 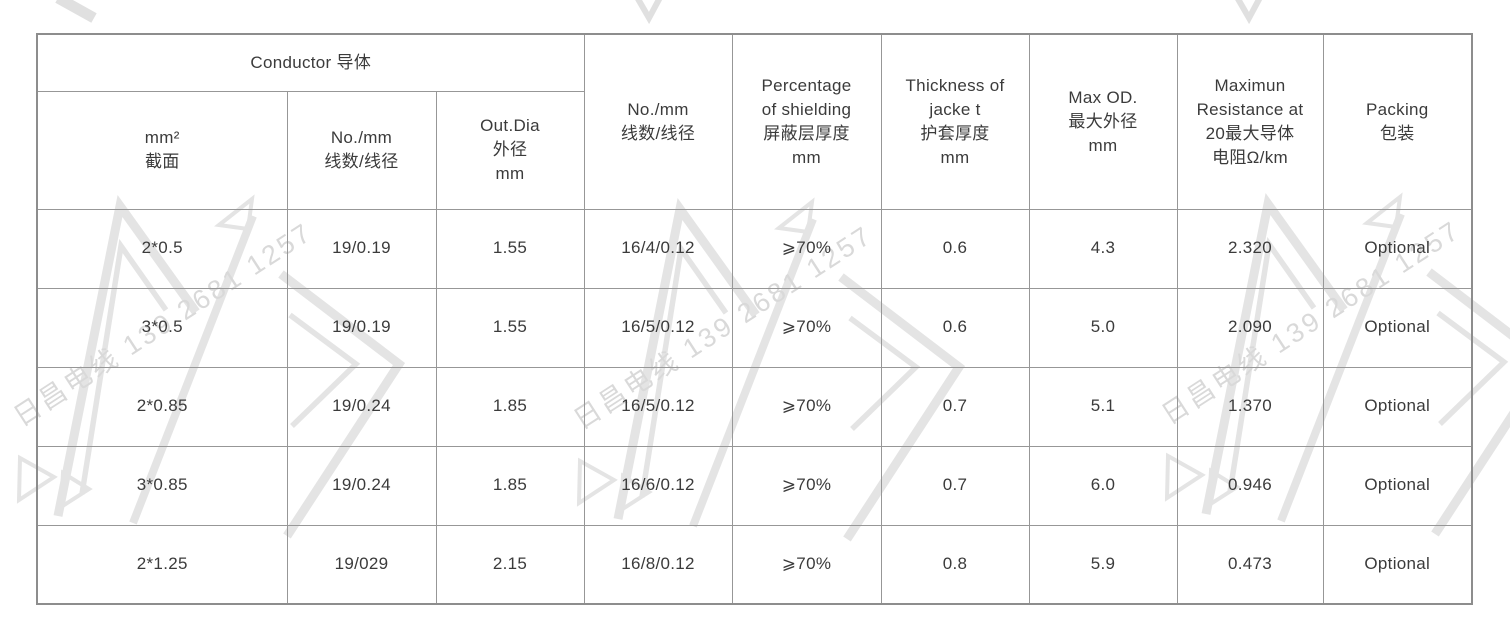 What do you see at coordinates (1250, 564) in the screenshot?
I see `table-cell: 0.473` at bounding box center [1250, 564].